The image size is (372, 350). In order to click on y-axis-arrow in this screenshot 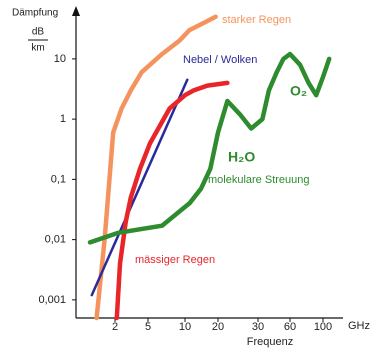, I will do `click(76, 11)`.